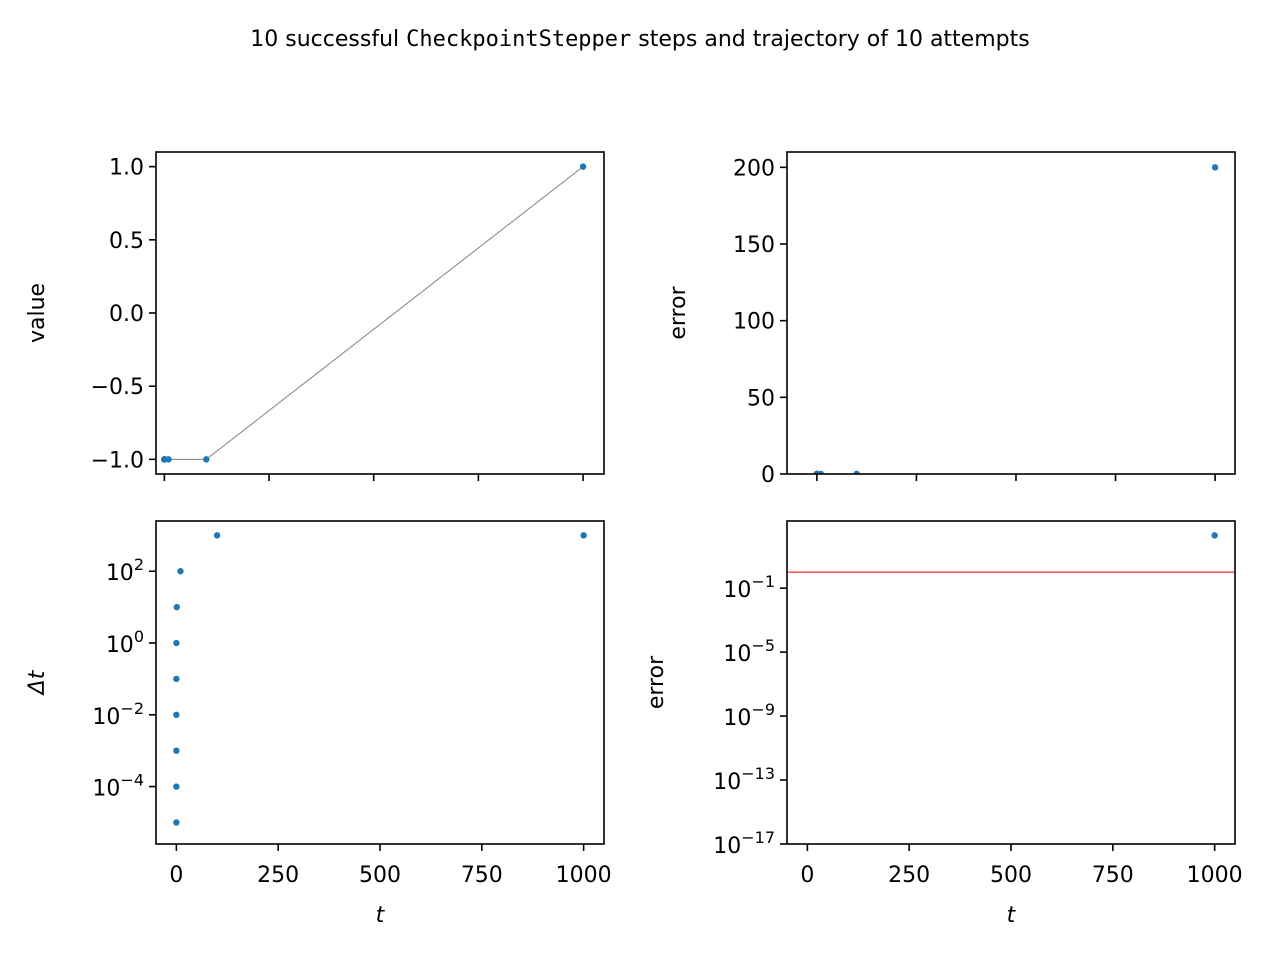 This screenshot has height=960, width=1280. What do you see at coordinates (37, 674) in the screenshot?
I see `label-part: t` at bounding box center [37, 674].